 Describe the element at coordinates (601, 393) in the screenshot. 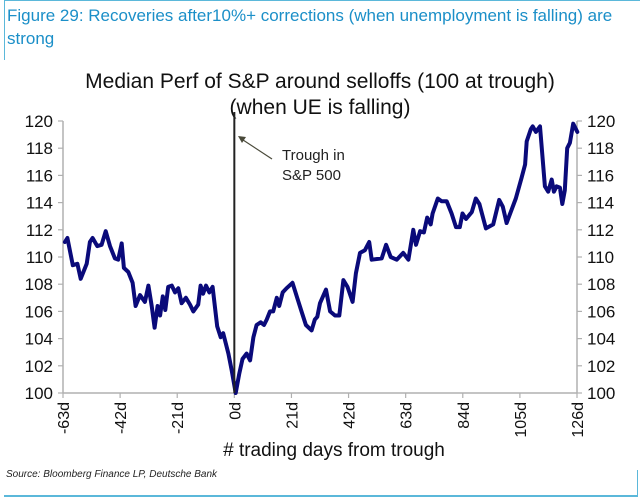

I see `y-tick-label-right: 100` at that location.